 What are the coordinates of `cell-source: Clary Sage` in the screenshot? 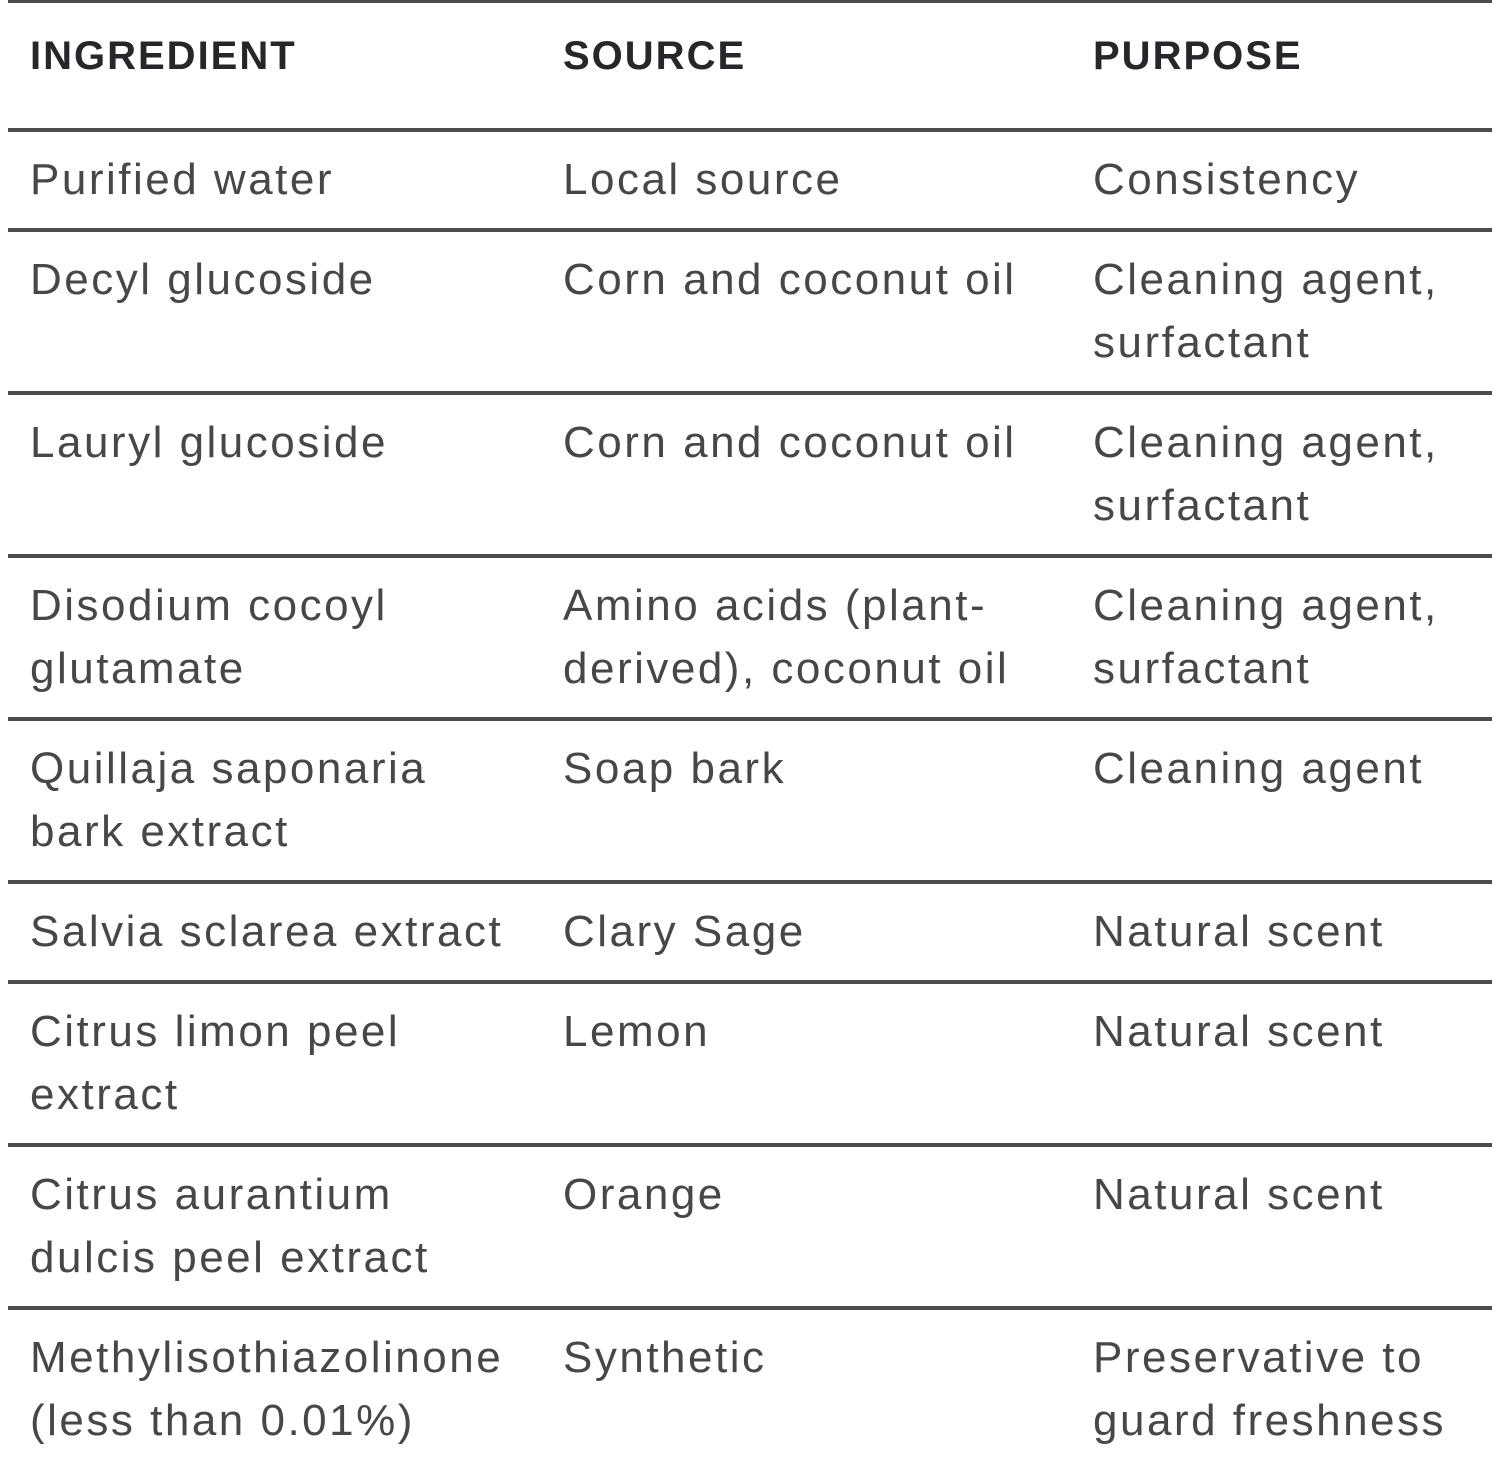 It's located at (684, 931).